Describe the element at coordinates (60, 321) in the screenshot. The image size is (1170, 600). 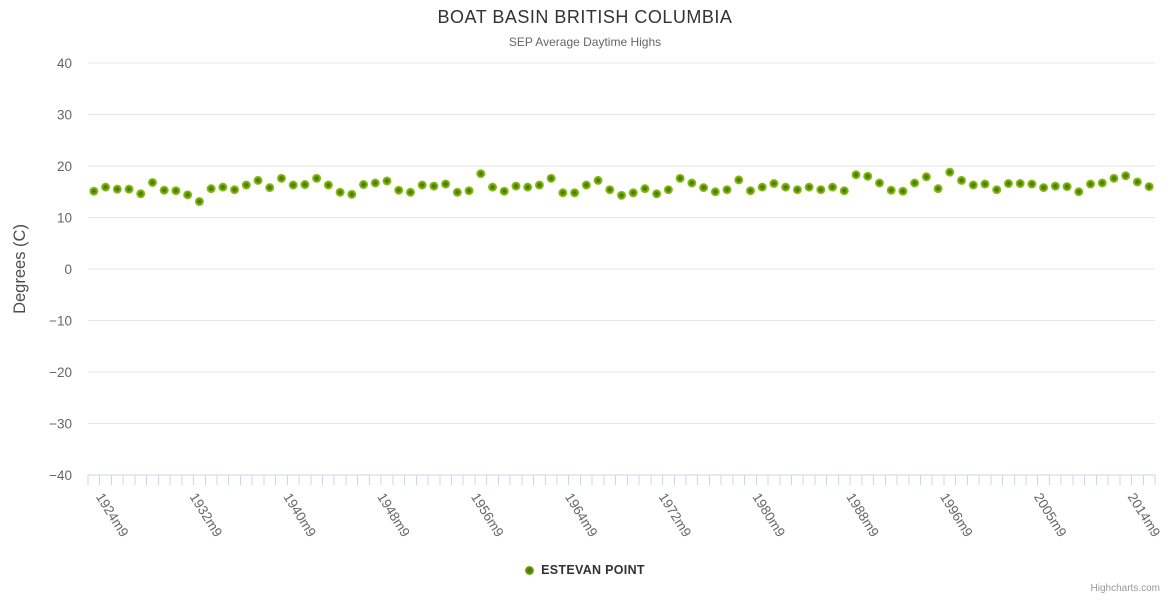
I see `y-axis-label: −10` at that location.